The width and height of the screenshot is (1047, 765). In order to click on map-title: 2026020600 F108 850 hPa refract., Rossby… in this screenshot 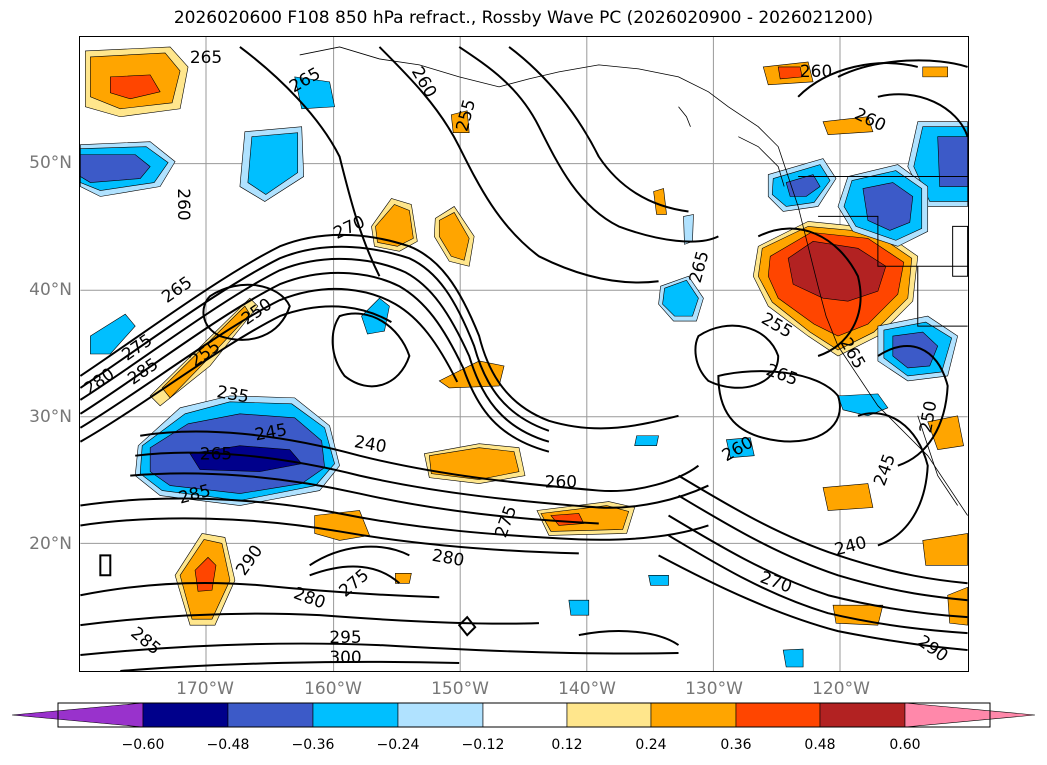, I will do `click(523, 18)`.